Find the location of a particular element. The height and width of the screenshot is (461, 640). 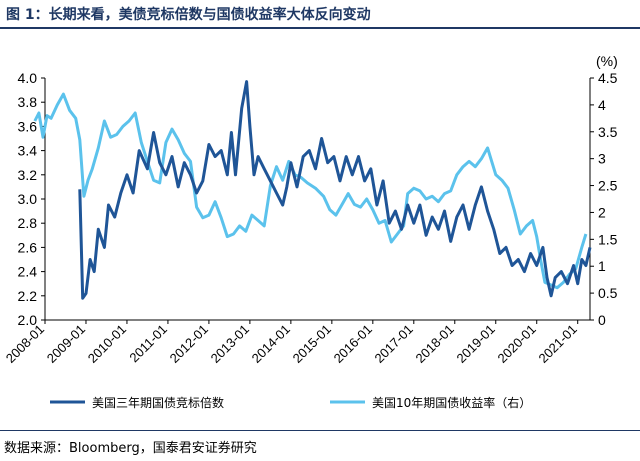

left-tick-label: 3.2 is located at coordinates (28, 175).